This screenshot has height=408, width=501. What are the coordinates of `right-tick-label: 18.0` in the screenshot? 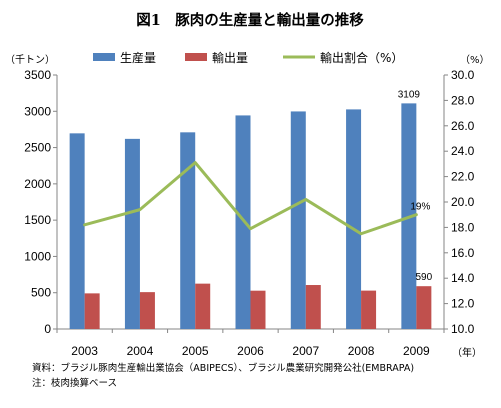 It's located at (463, 227).